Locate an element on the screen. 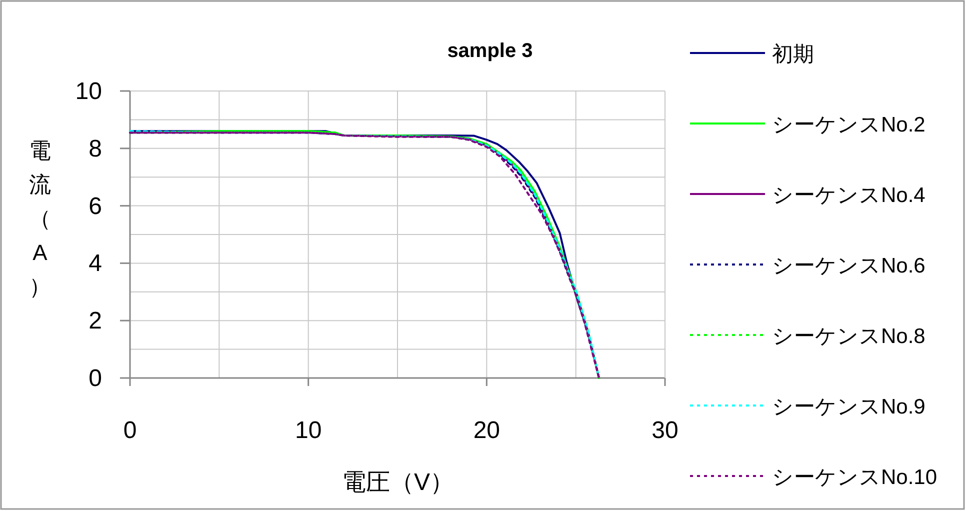 This screenshot has height=511, width=966. x-tick-label: 30 is located at coordinates (665, 430).